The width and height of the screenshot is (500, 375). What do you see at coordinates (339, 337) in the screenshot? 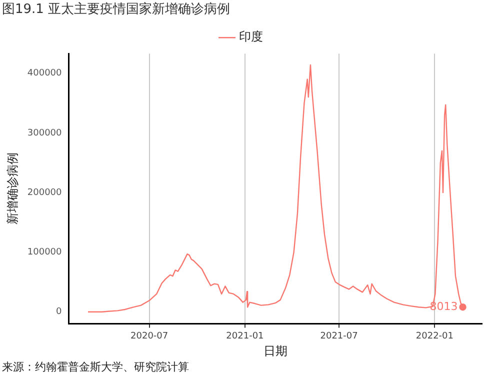
I see `x-tick-label: 2021-07` at bounding box center [339, 337].